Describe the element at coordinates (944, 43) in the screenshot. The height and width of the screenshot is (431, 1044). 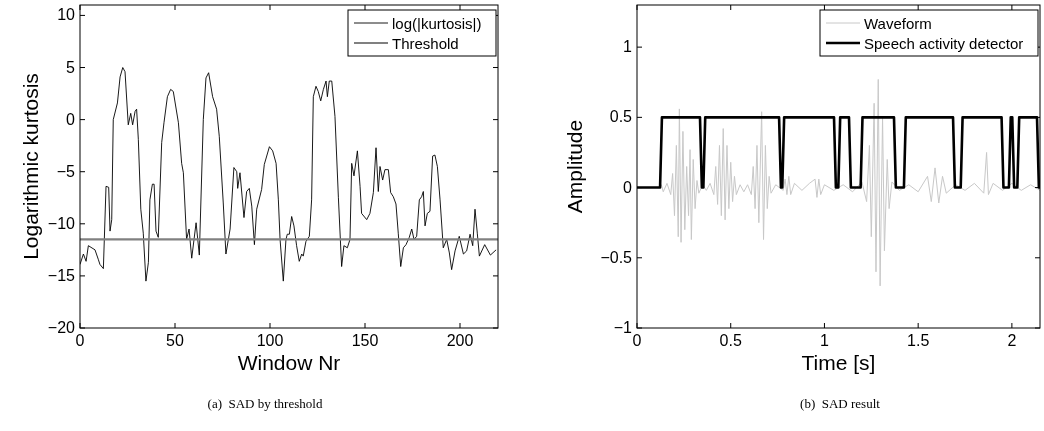
I see `legend-label: Speech activity detector` at that location.